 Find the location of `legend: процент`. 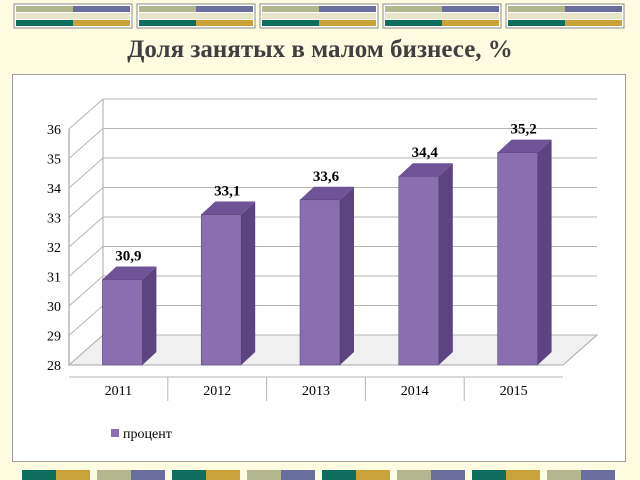

legend: процент is located at coordinates (141, 434).